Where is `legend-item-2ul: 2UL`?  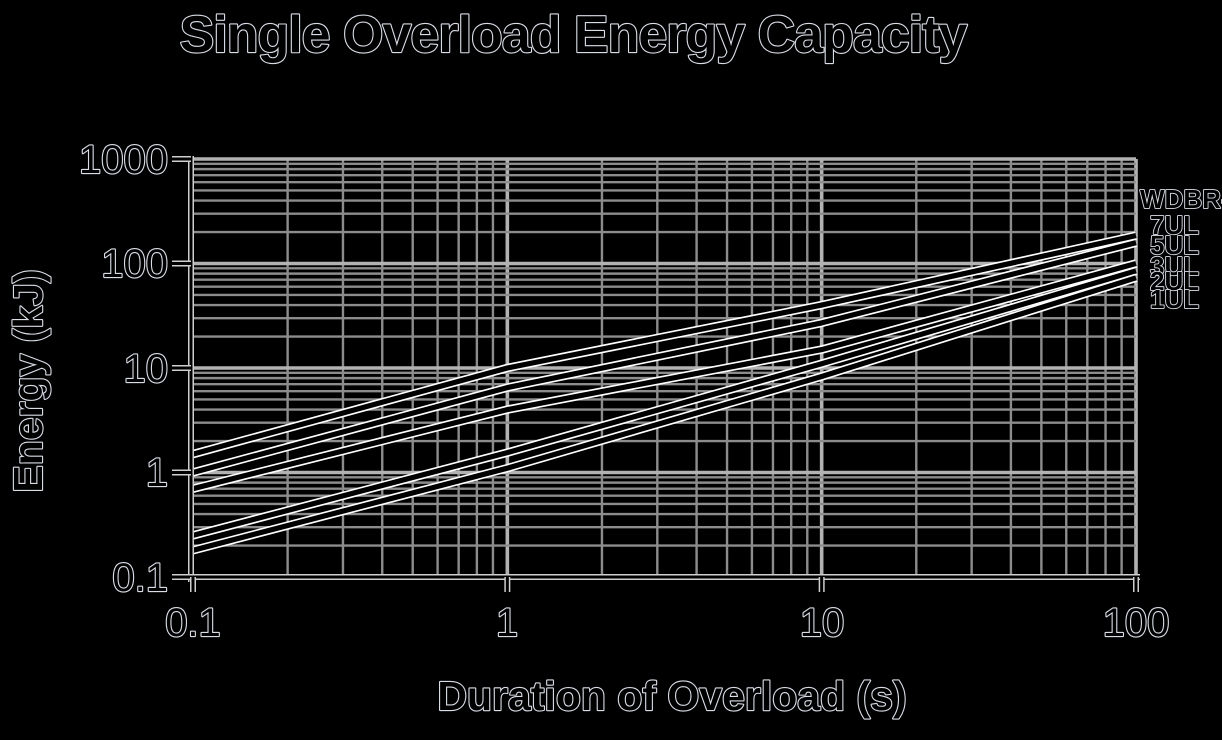 legend-item-2ul: 2UL is located at coordinates (1174, 281).